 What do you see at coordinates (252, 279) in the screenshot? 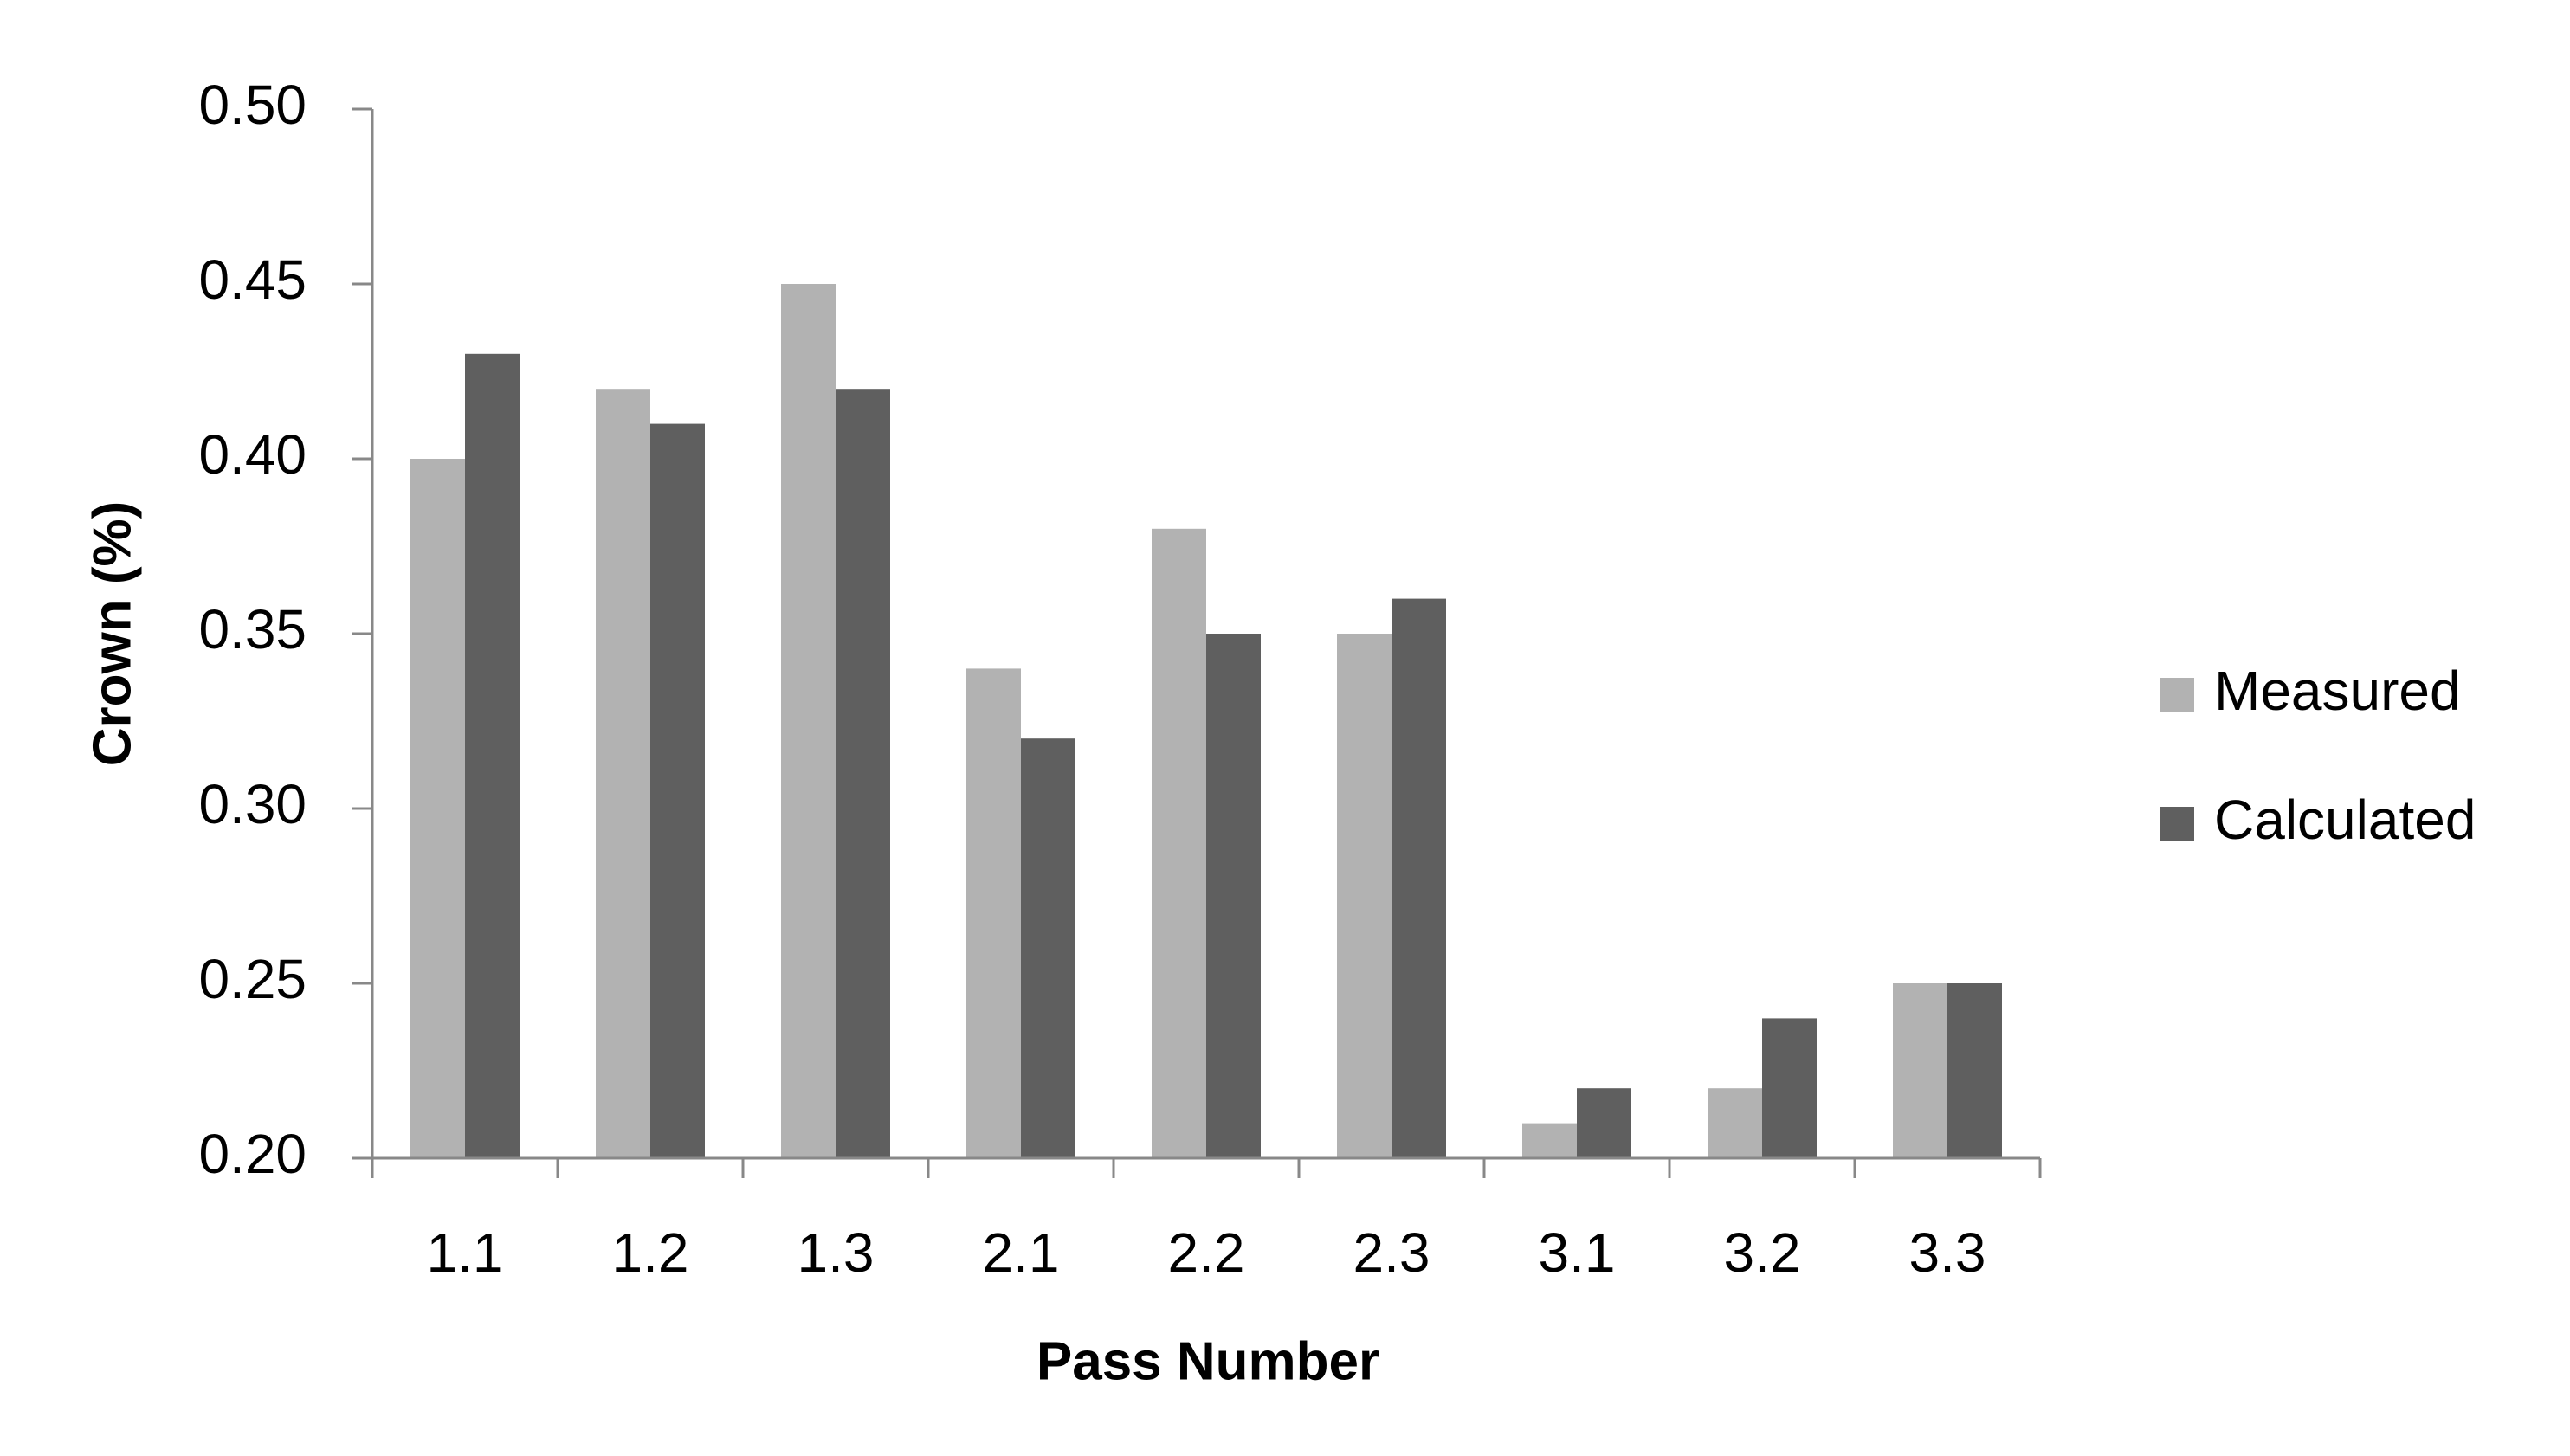
I see `y-tick-label: 0.45` at bounding box center [252, 279].